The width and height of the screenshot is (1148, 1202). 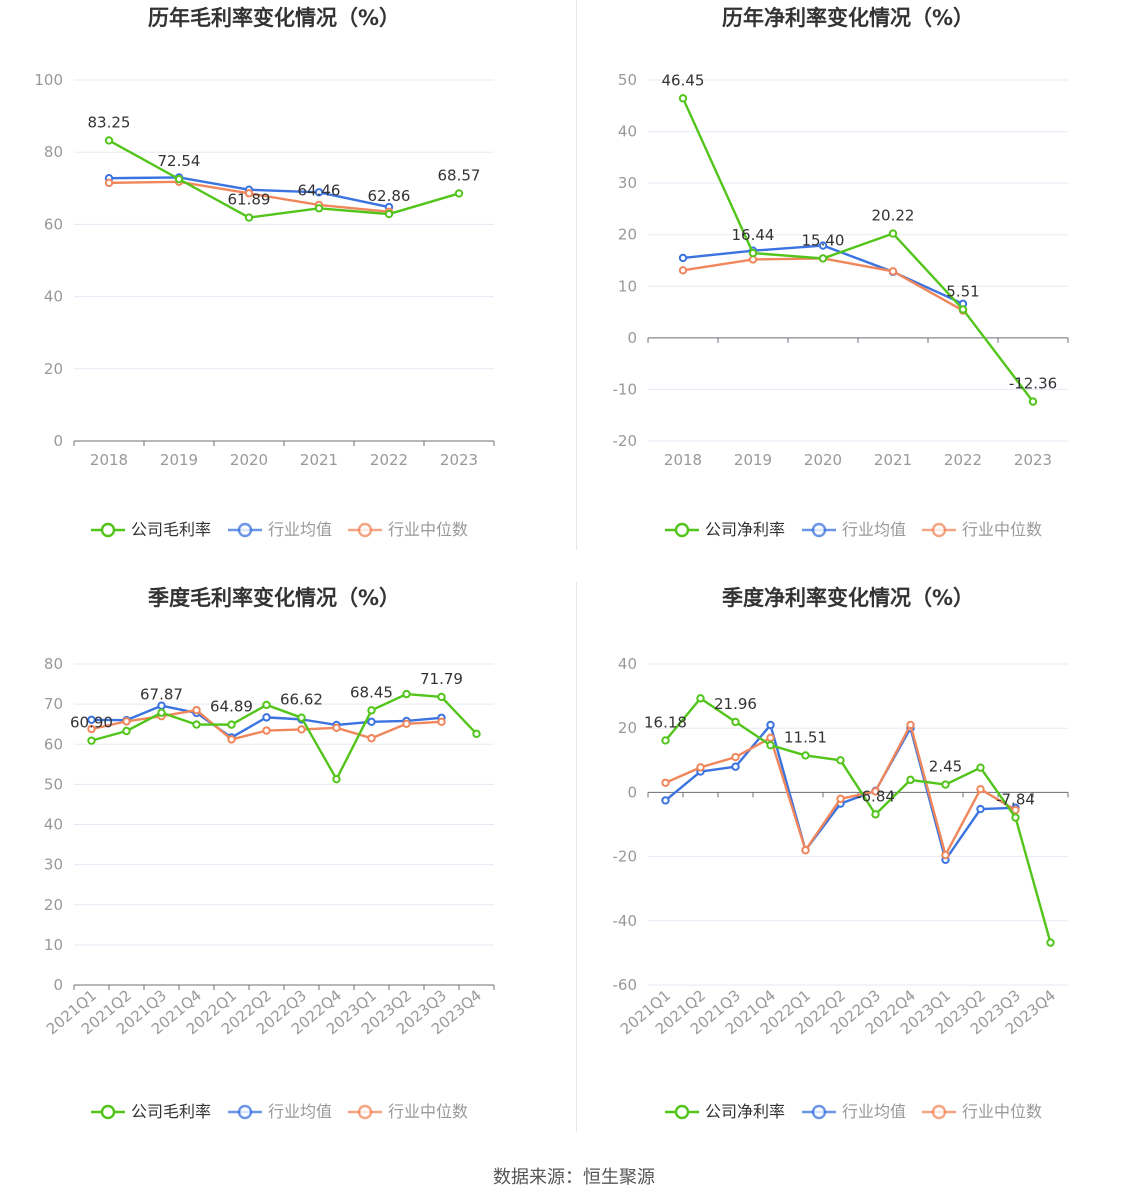 I want to click on data-label: -6.84, so click(x=875, y=796).